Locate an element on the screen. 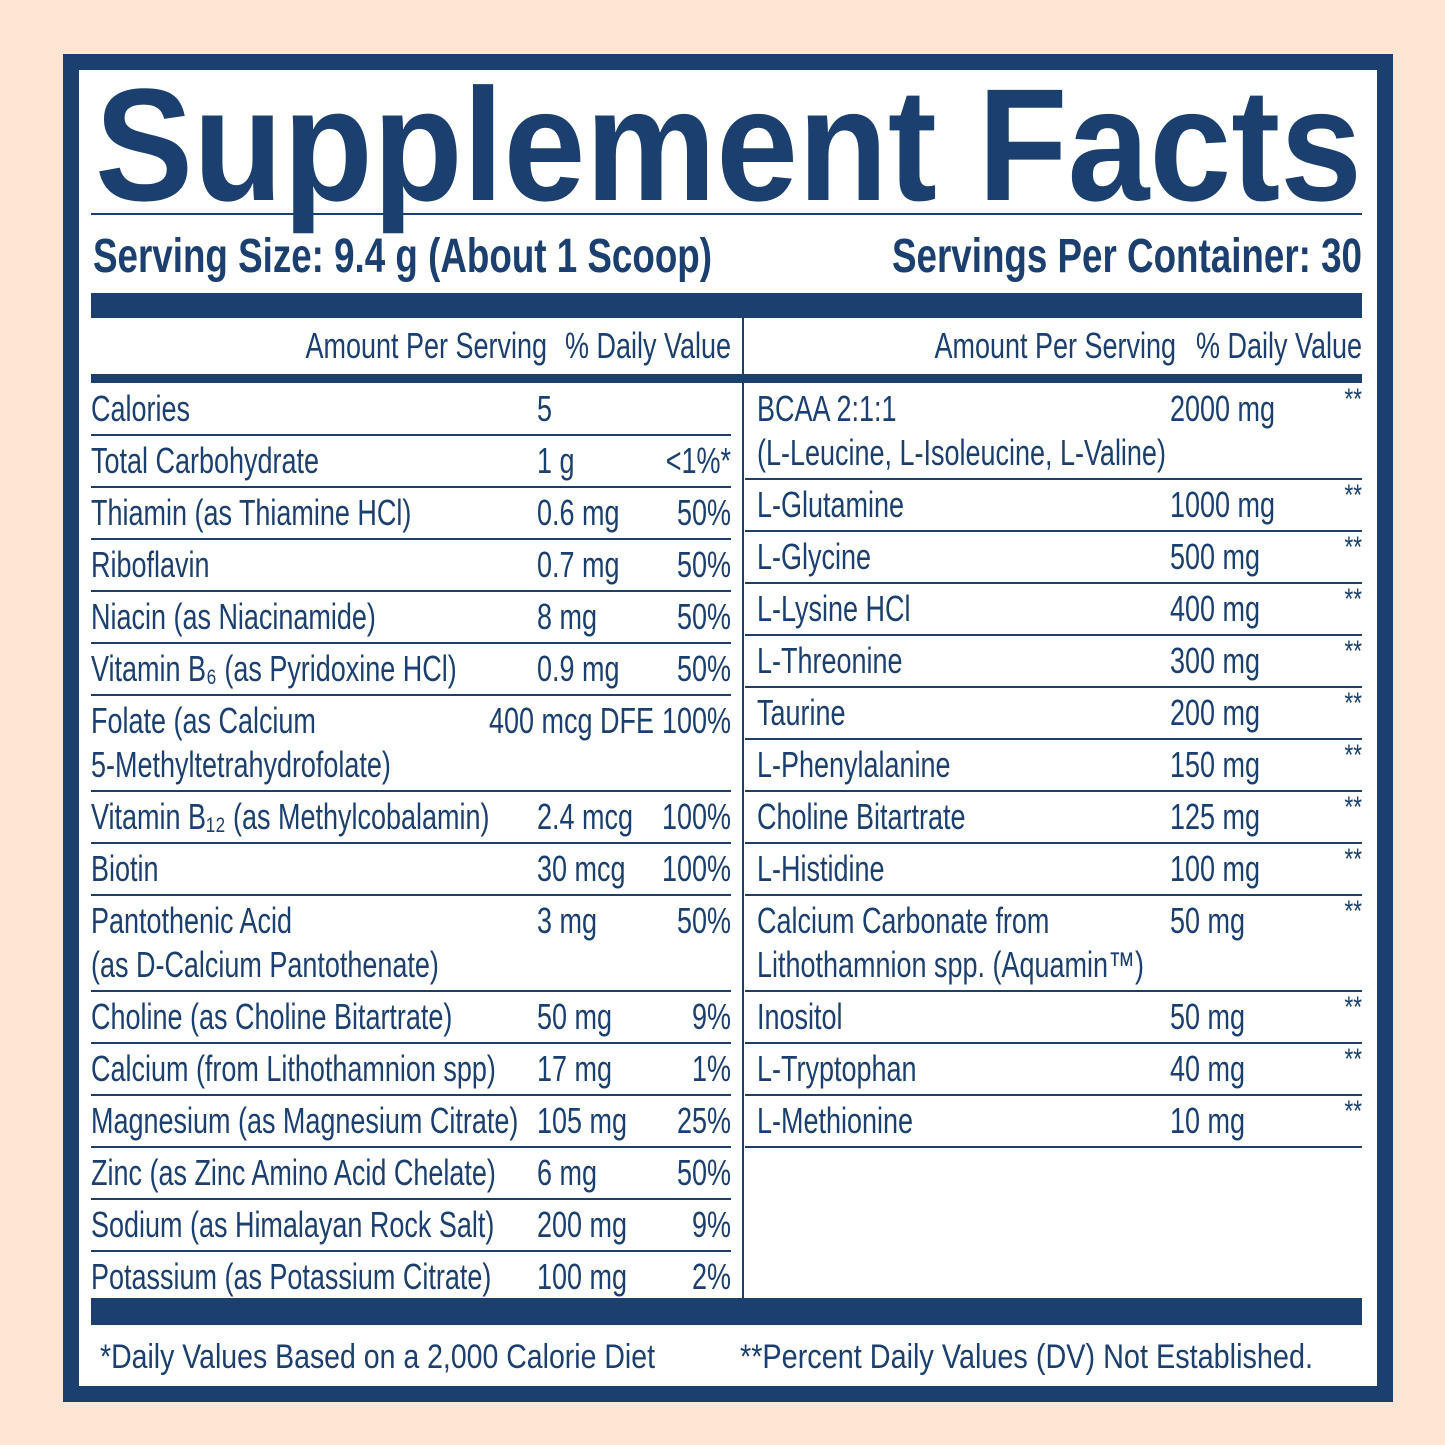 The image size is (1445, 1445). nutrient-name: Folate (as Calcium is located at coordinates (203, 720).